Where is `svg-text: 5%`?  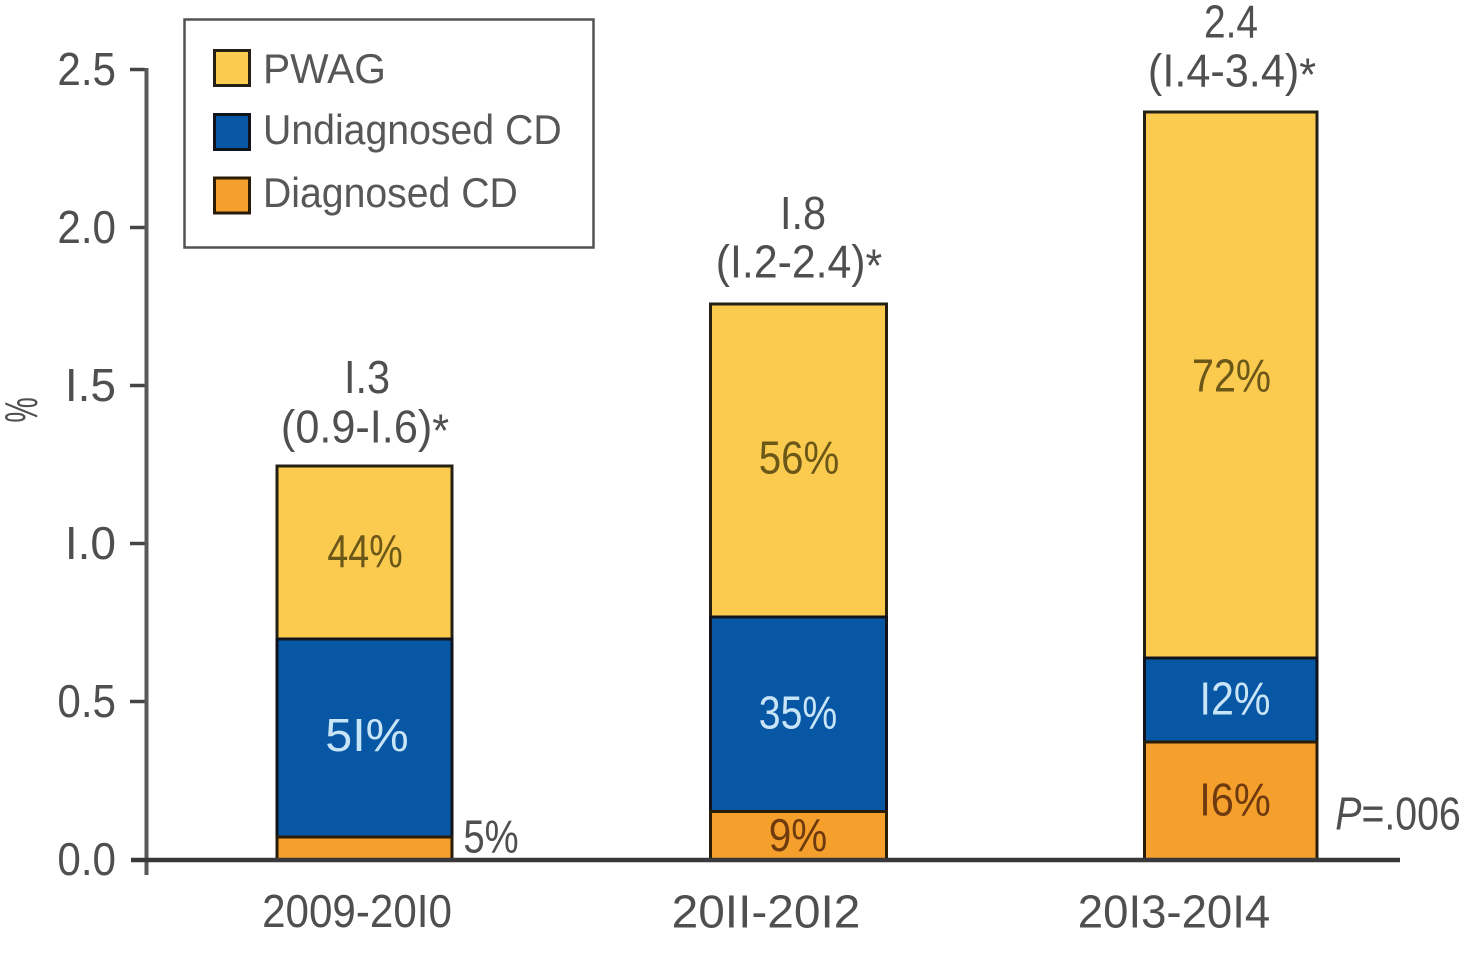
svg-text: 5% is located at coordinates (490, 836).